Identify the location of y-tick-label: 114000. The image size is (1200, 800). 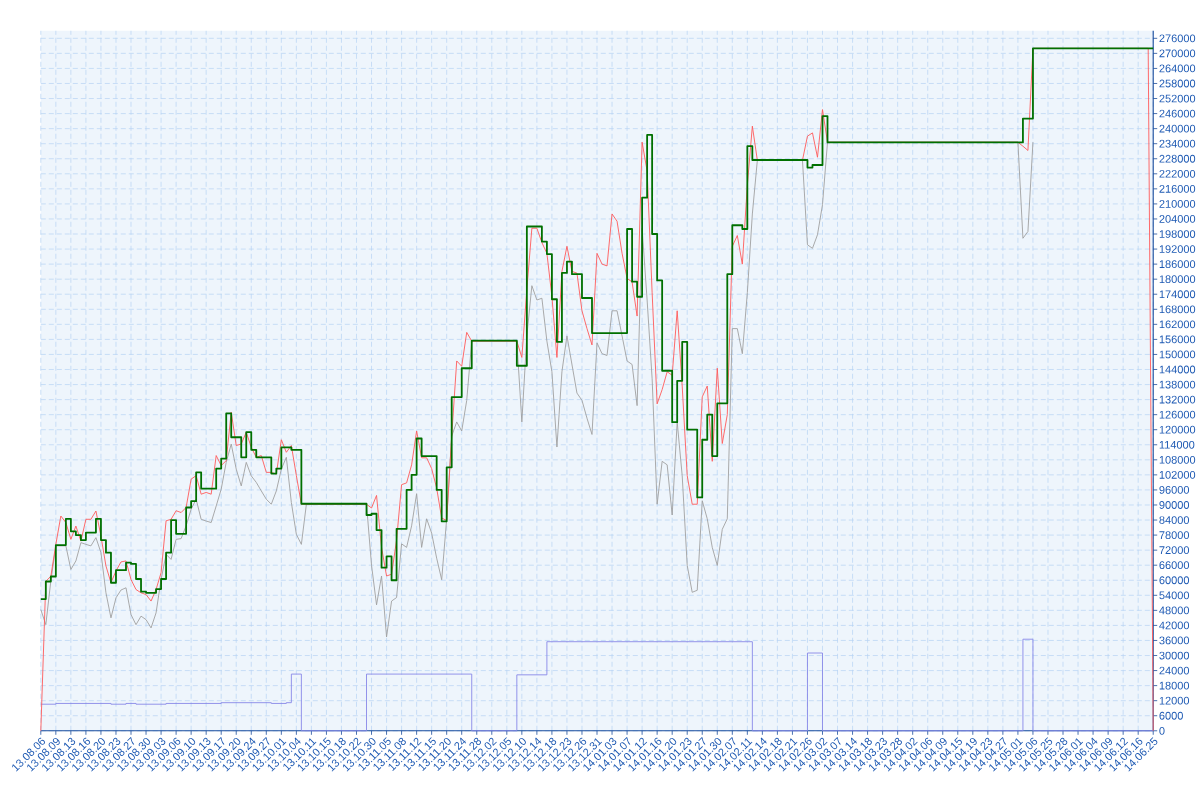
(1177, 444).